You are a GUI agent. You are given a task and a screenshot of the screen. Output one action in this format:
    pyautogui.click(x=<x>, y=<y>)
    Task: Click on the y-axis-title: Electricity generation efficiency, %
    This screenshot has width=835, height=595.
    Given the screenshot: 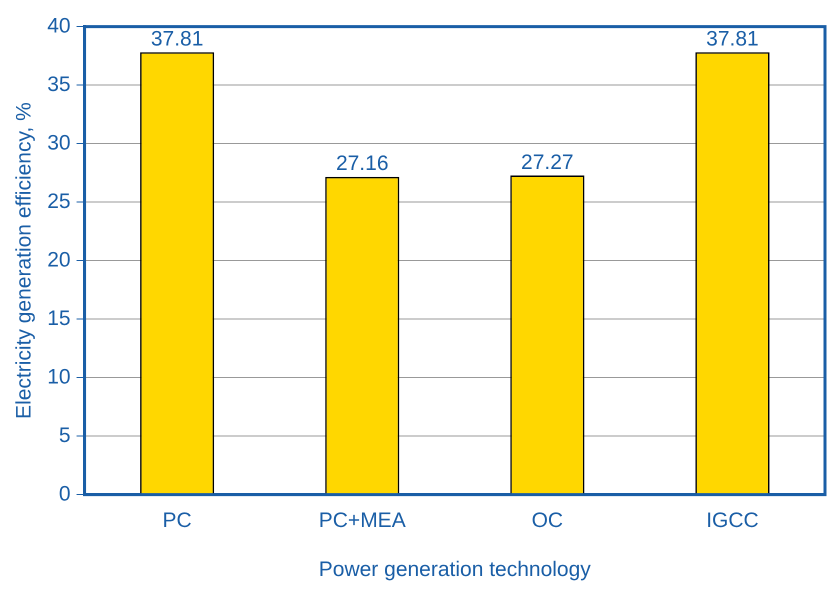 What is the action you would take?
    pyautogui.click(x=24, y=260)
    